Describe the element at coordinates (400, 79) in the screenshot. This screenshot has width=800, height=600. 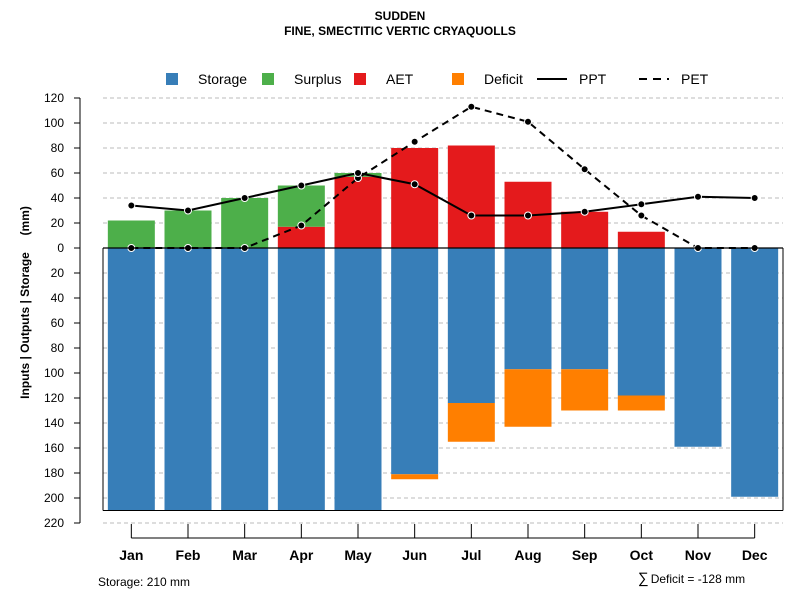
I see `legend-label-aet: AET` at that location.